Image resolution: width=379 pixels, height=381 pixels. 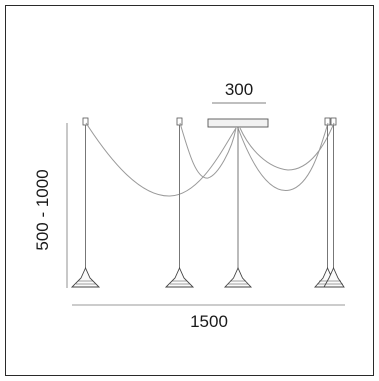 I want to click on bottom-dimension-label: 1500, so click(x=209, y=321).